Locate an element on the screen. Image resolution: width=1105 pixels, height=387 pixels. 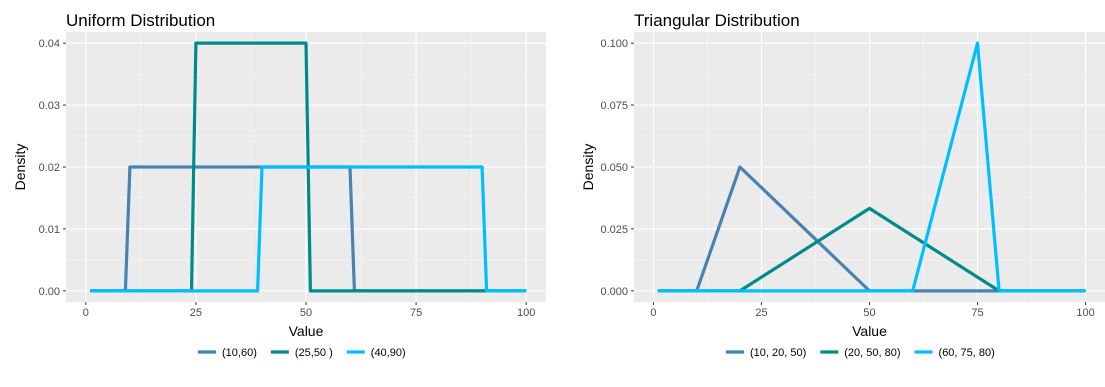
chart-title: Triangular Distribution is located at coordinates (717, 20).